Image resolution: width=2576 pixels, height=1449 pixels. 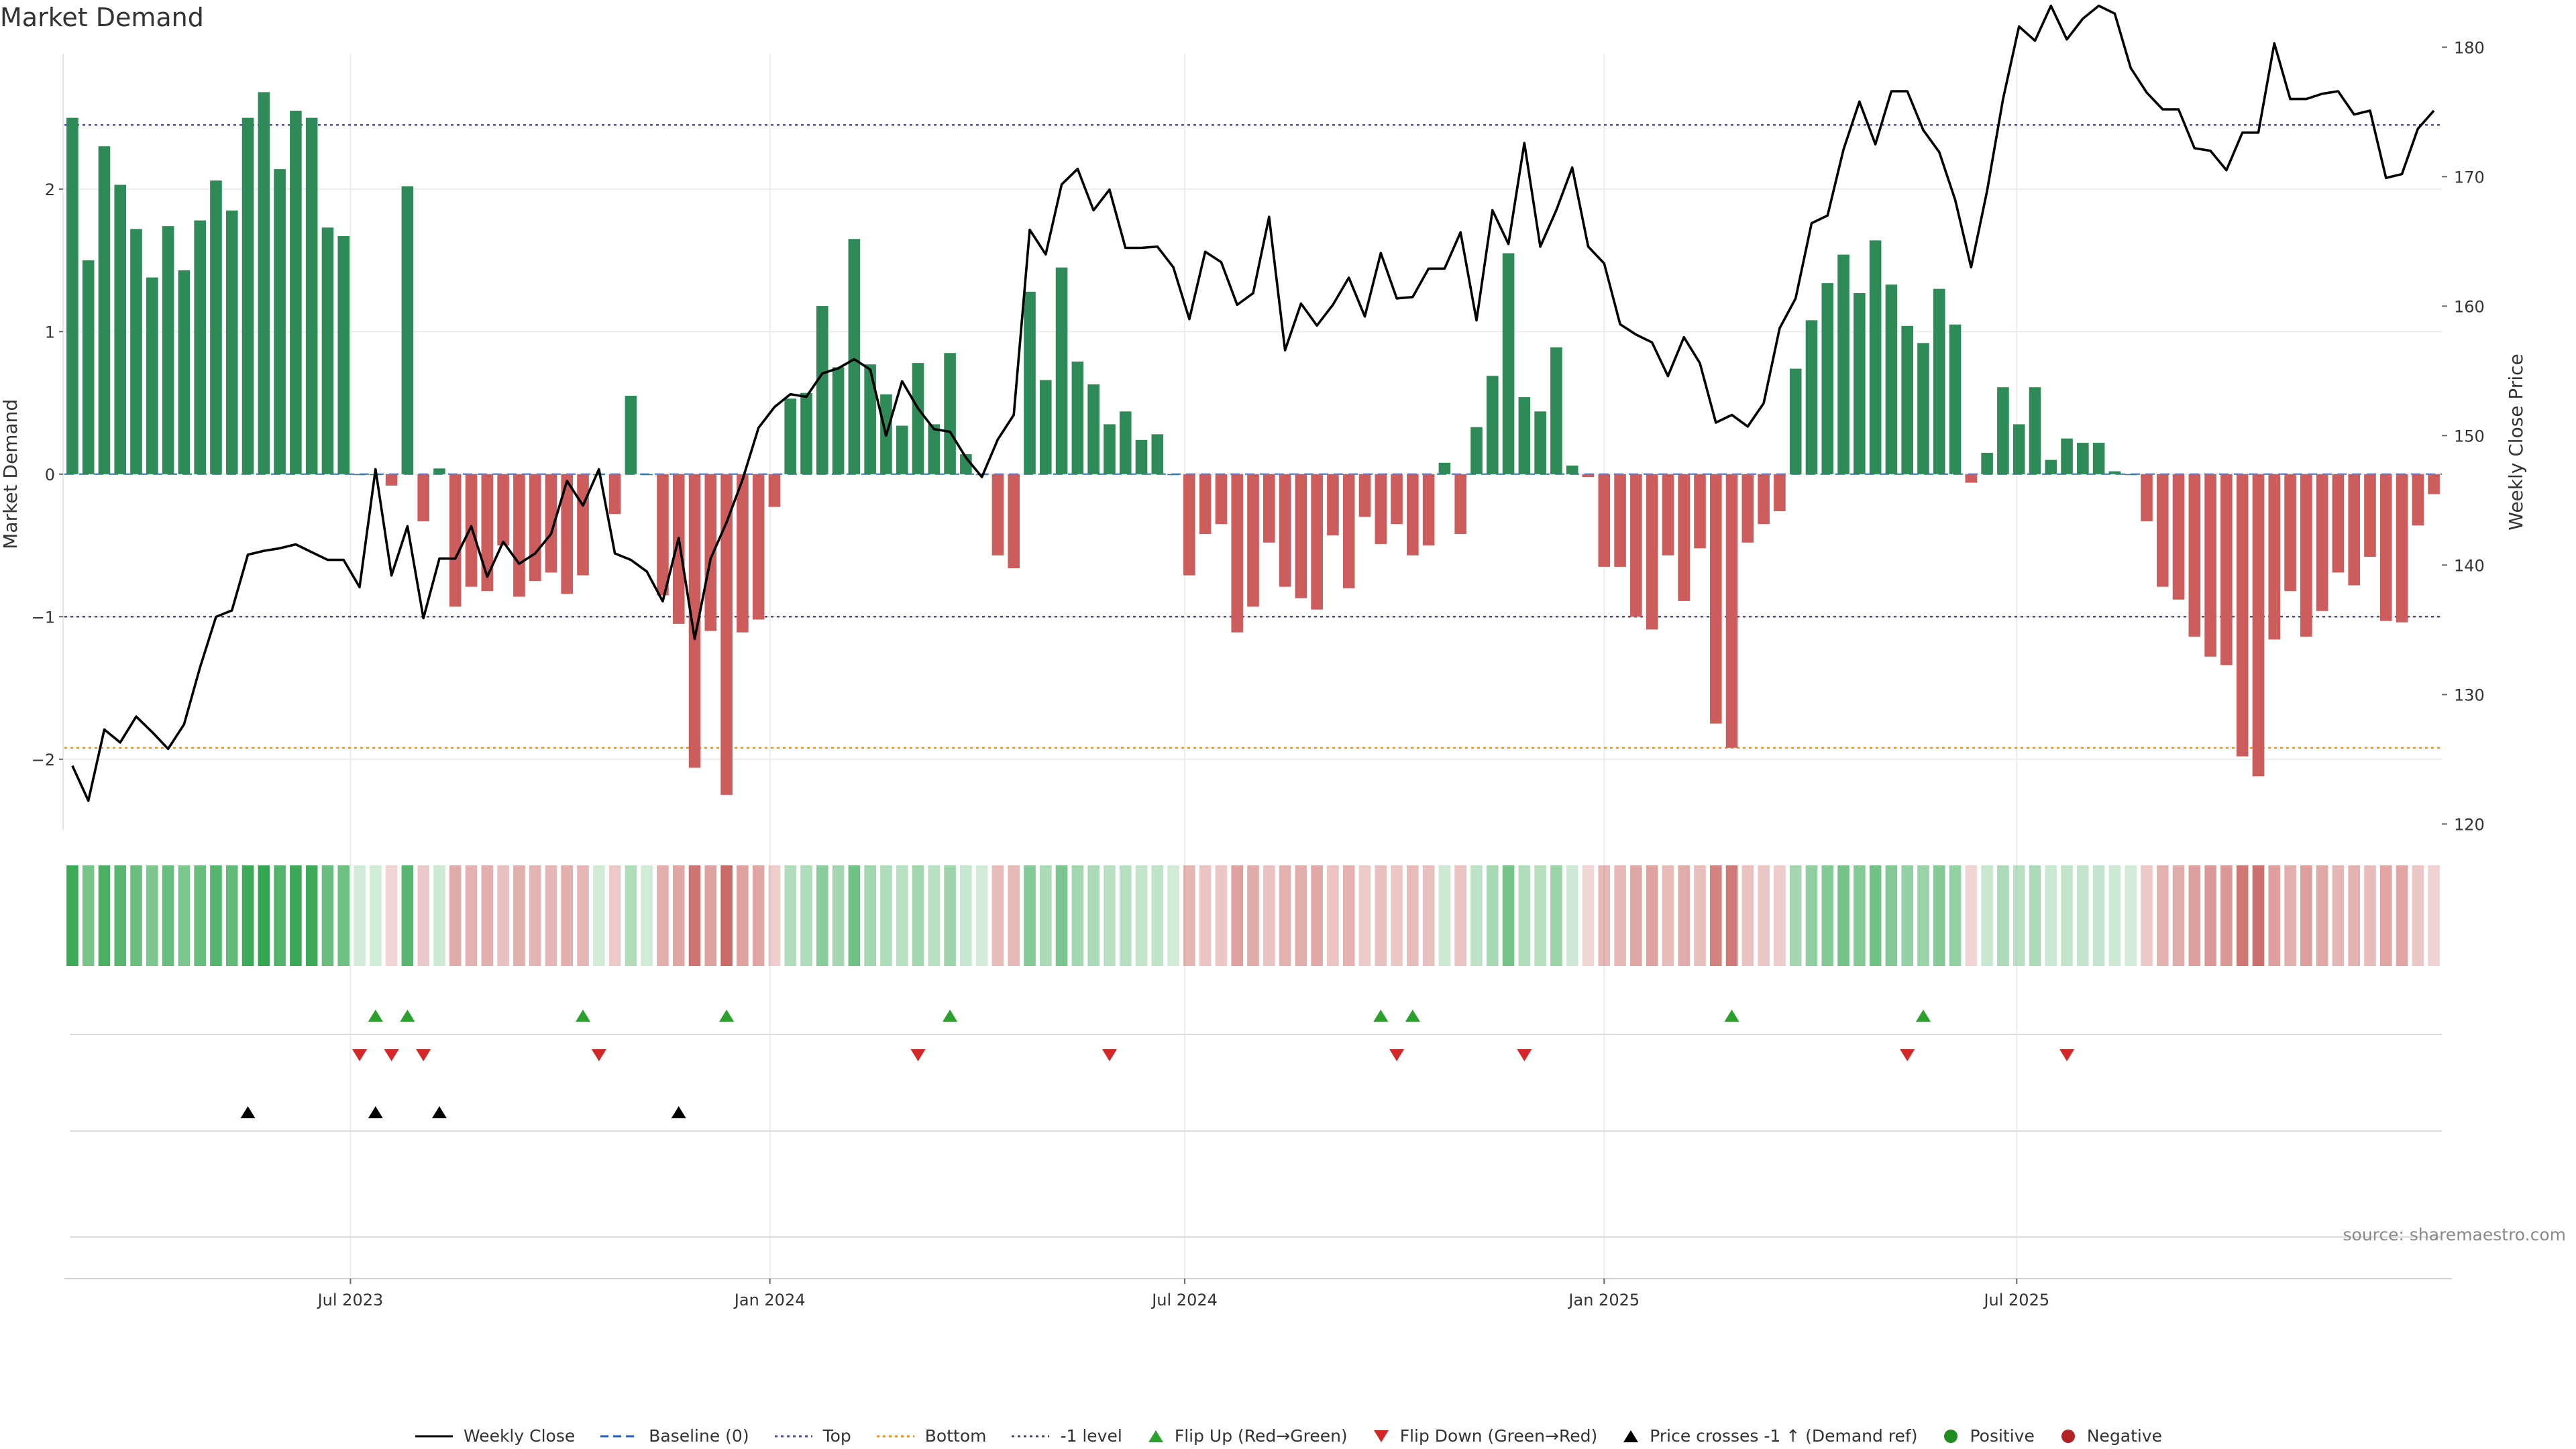 What do you see at coordinates (674, 1436) in the screenshot?
I see `legend-item: Baseline (0)` at bounding box center [674, 1436].